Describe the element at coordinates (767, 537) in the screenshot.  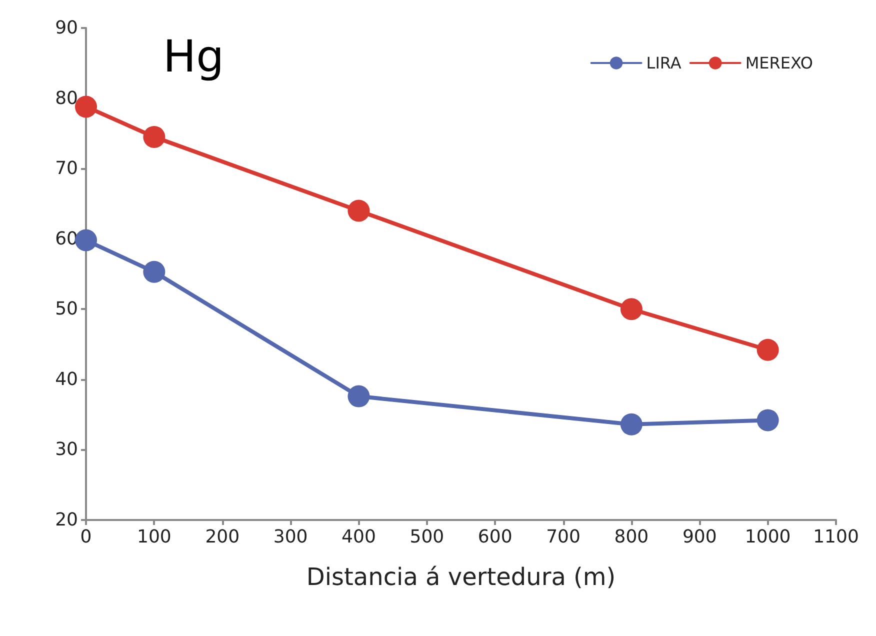
I see `x-tick-label: 1000` at that location.